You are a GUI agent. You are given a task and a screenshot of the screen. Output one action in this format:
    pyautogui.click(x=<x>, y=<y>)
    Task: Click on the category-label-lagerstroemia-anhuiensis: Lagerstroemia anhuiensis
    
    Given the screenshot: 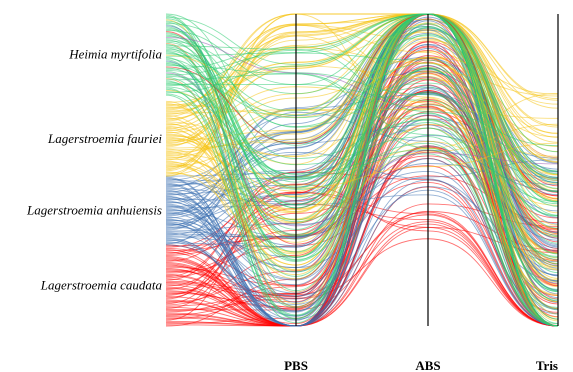 What is the action you would take?
    pyautogui.click(x=94, y=210)
    